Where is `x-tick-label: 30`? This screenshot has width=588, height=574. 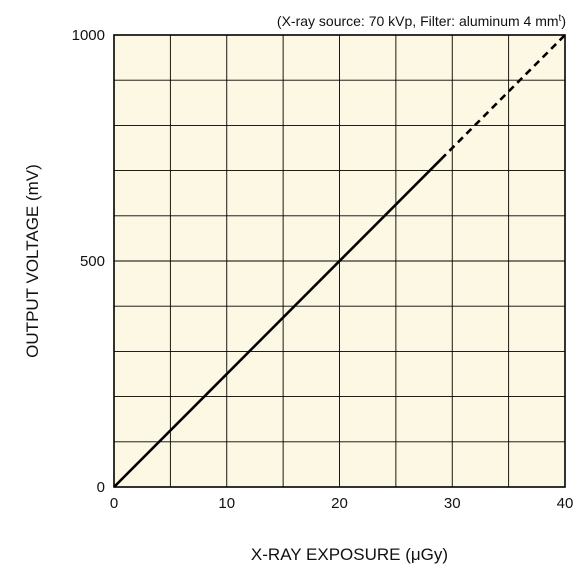 x-tick-label: 30 is located at coordinates (452, 503).